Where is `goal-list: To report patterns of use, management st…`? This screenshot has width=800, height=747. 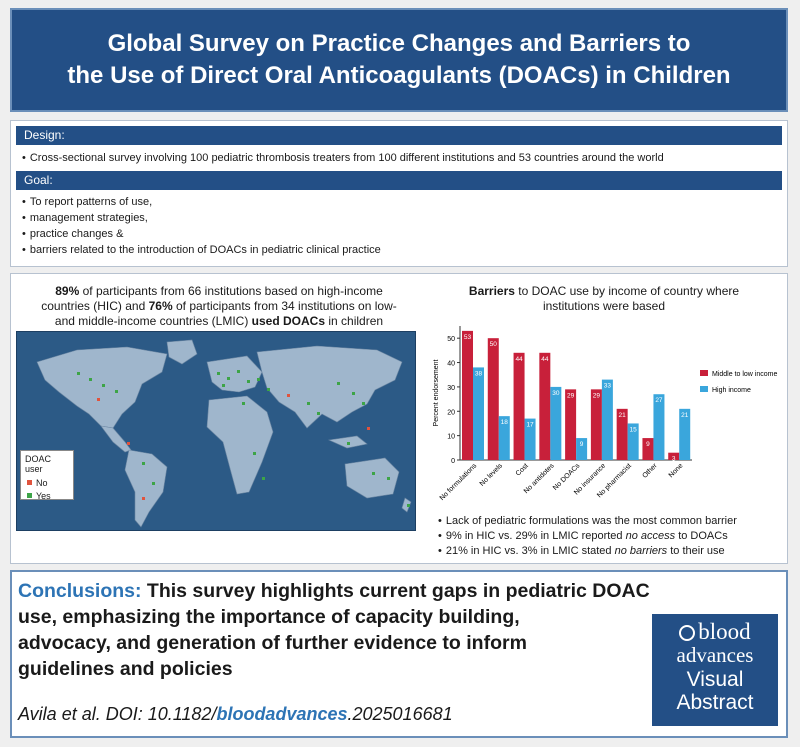 goal-list: To report patterns of use, management st… is located at coordinates (399, 226).